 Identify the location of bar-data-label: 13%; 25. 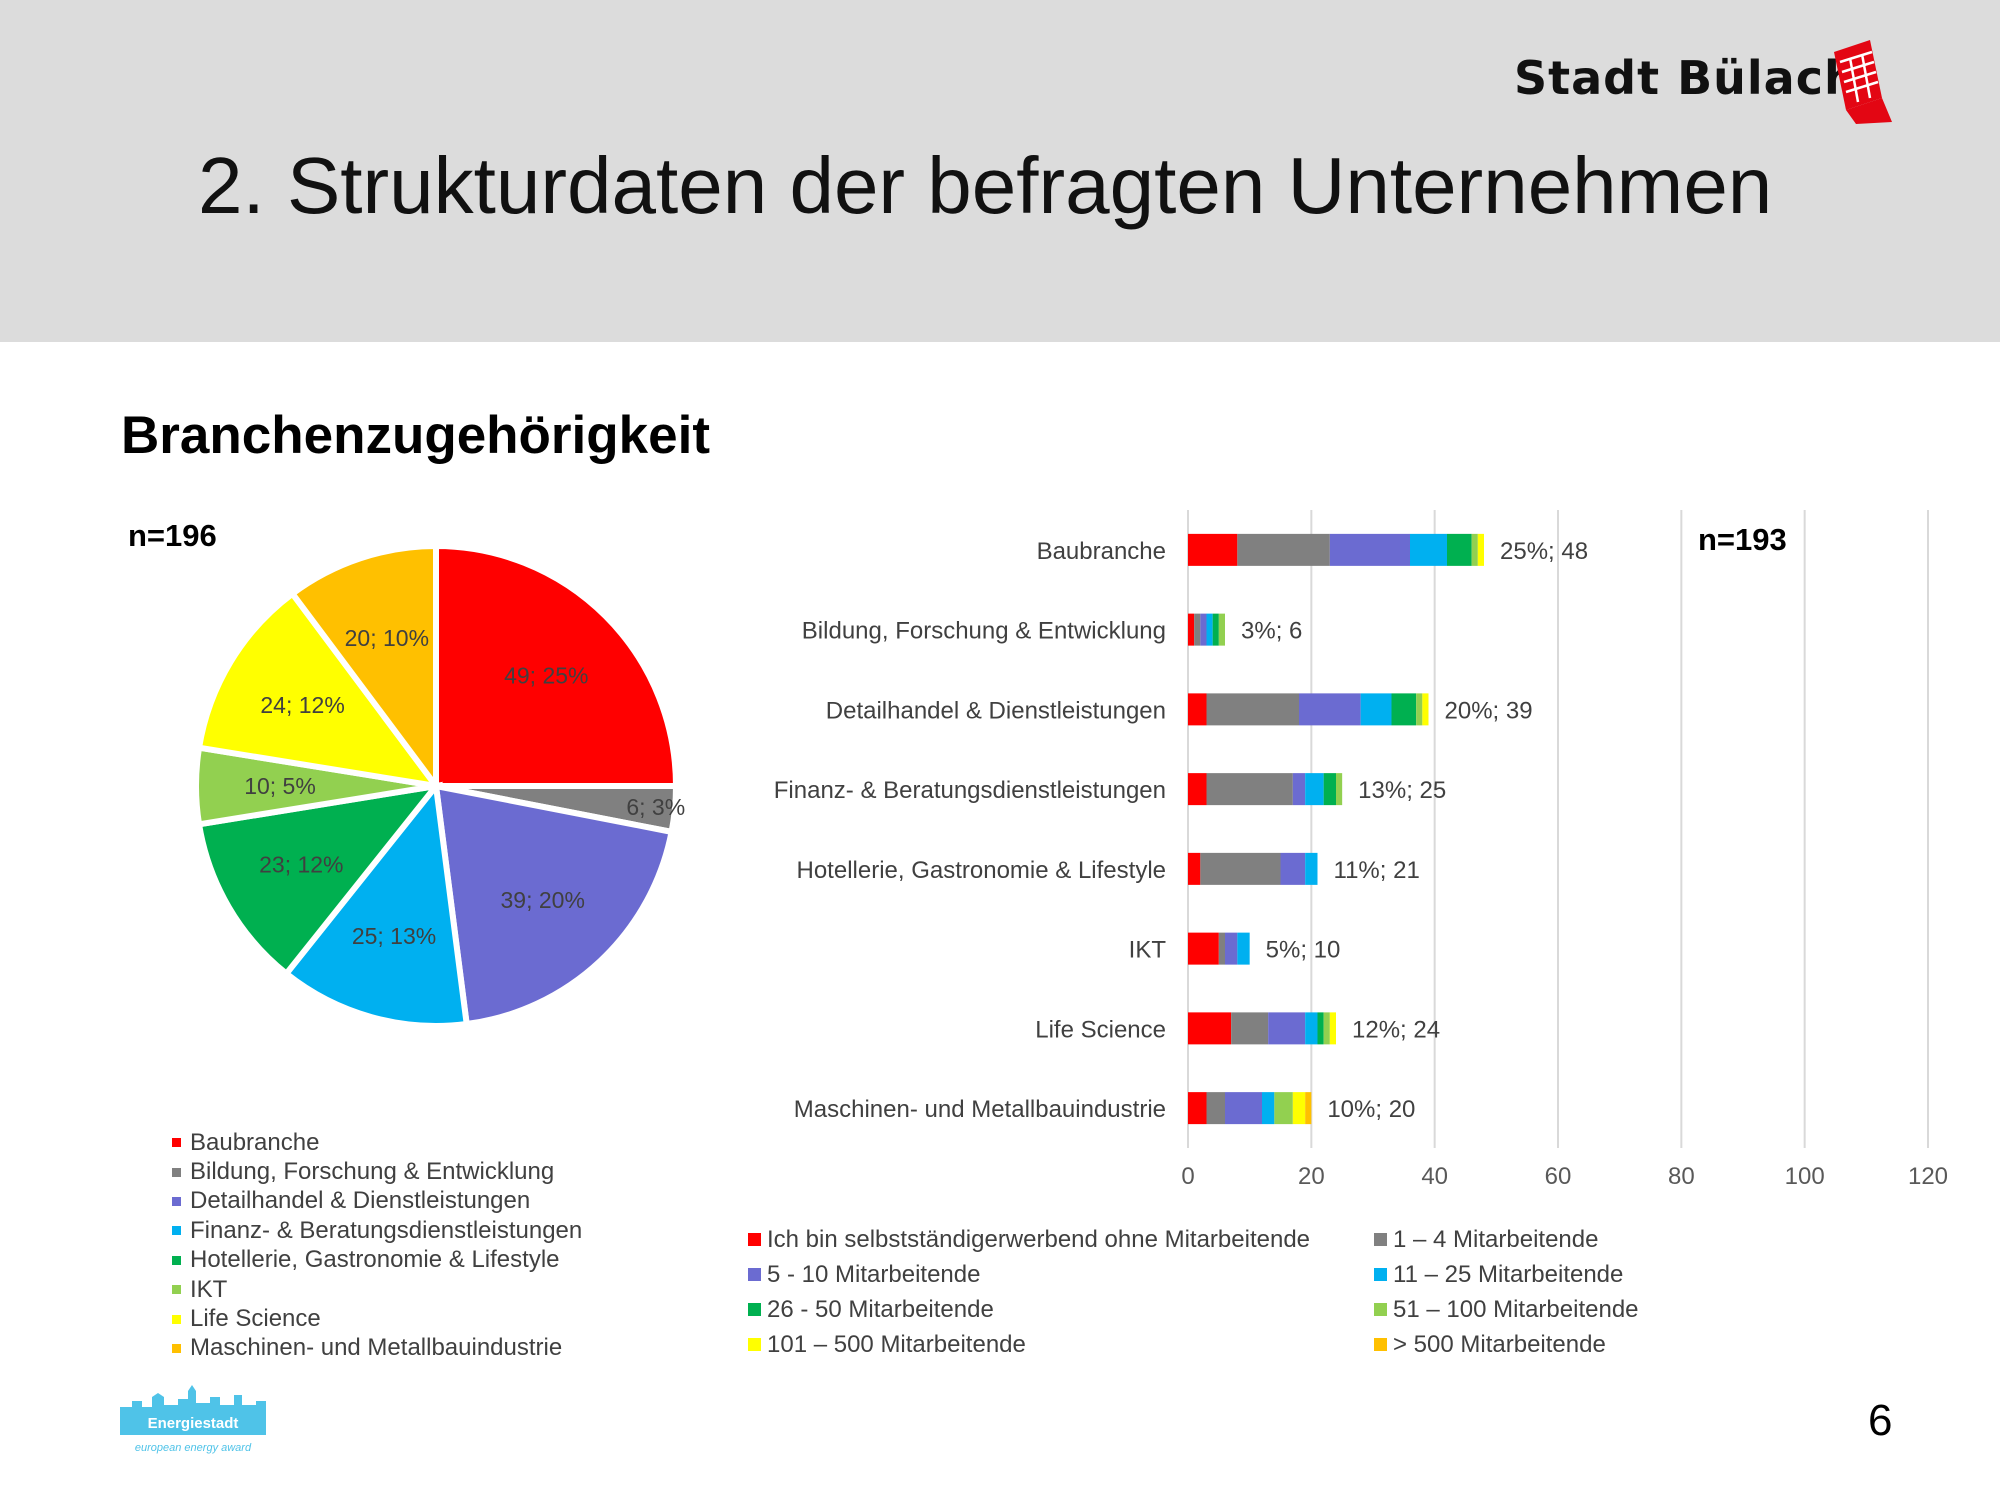
(1402, 790).